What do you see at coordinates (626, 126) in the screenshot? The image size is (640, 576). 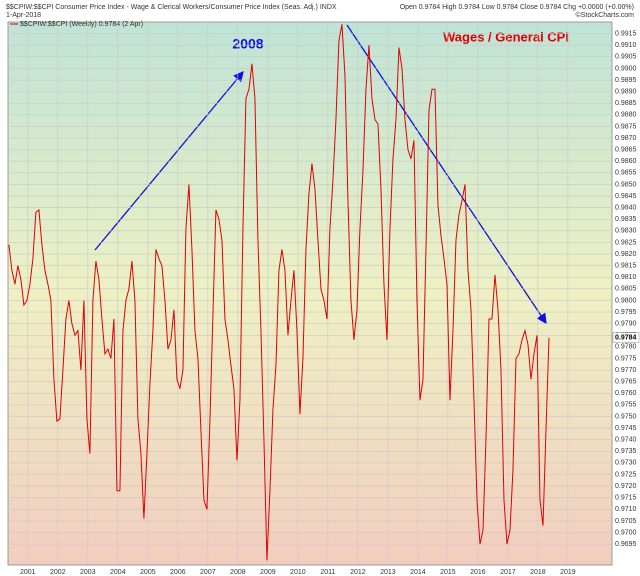 I see `y-tick-label: 0.9875` at bounding box center [626, 126].